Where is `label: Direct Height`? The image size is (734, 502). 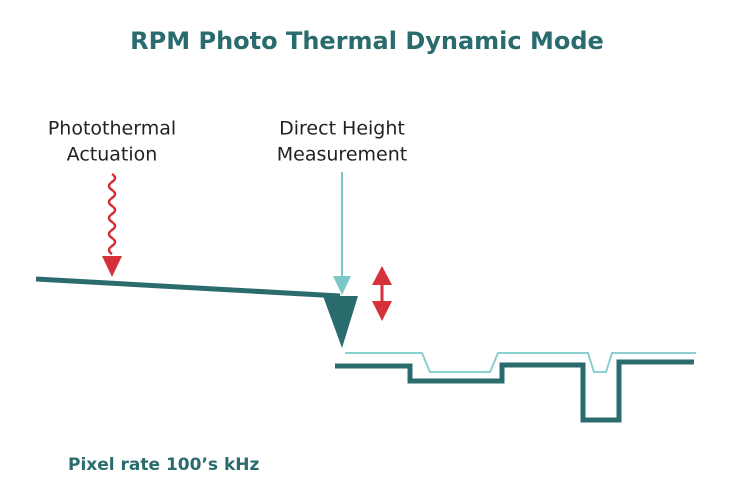 label: Direct Height is located at coordinates (342, 129).